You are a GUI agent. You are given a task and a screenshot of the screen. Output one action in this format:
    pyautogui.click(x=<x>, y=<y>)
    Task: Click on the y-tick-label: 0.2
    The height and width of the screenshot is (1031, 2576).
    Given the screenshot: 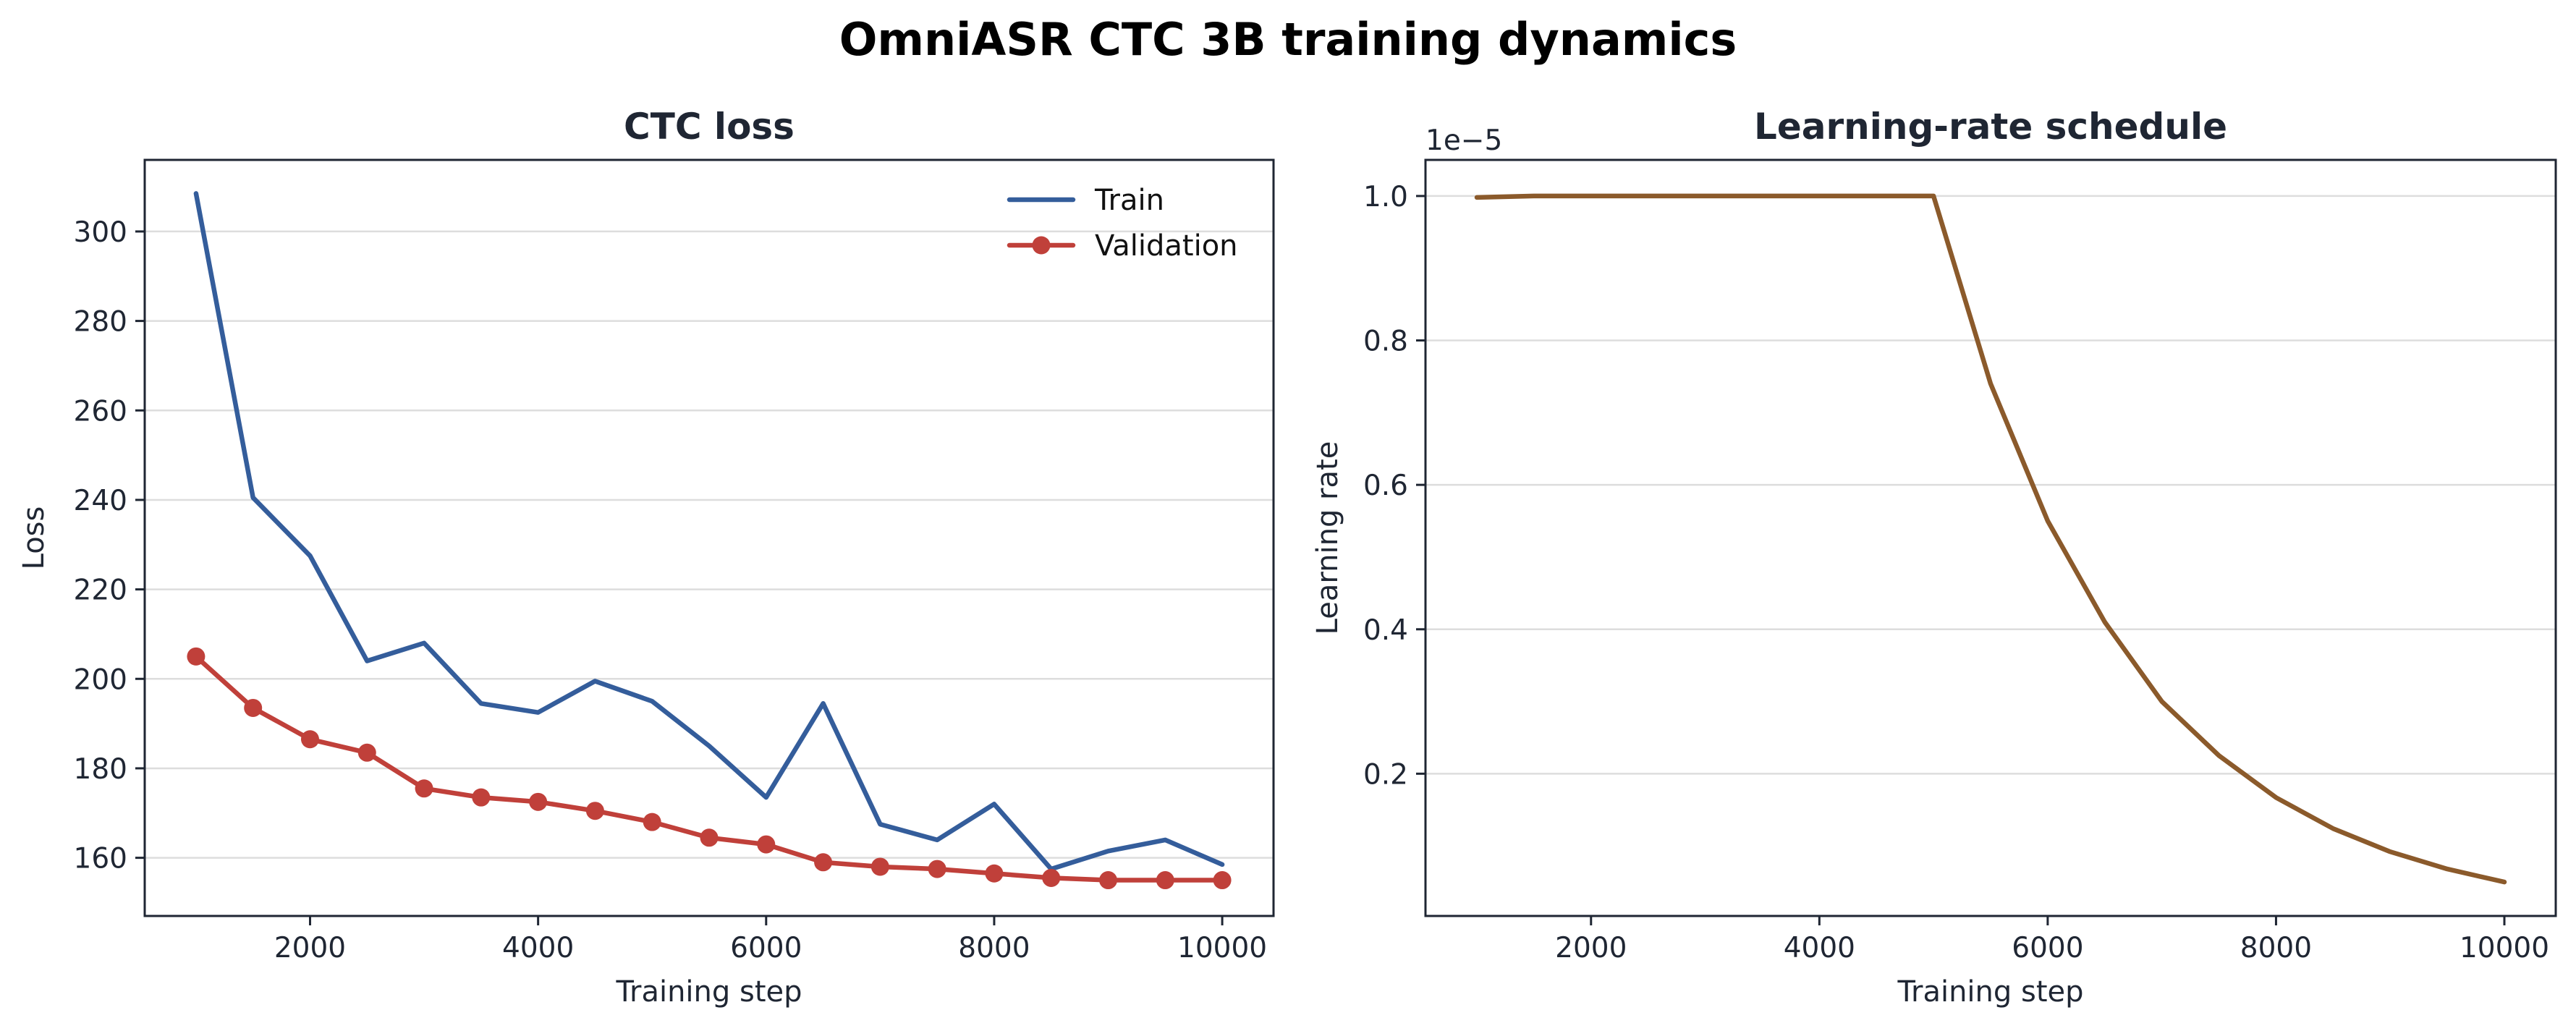 What is the action you would take?
    pyautogui.click(x=1385, y=774)
    